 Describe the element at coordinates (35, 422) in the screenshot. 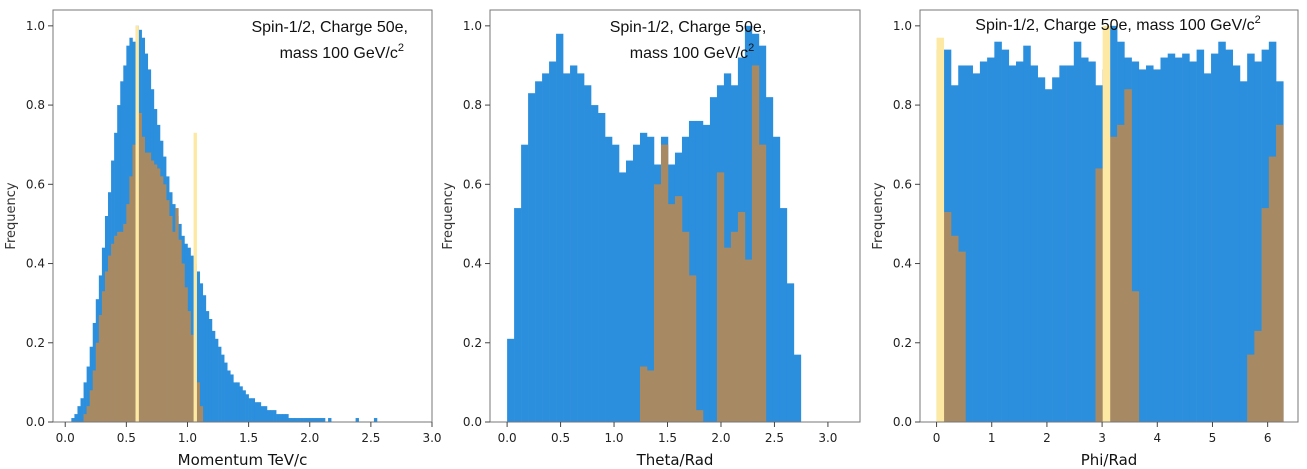

I see `y-tick-label: 0.0` at that location.